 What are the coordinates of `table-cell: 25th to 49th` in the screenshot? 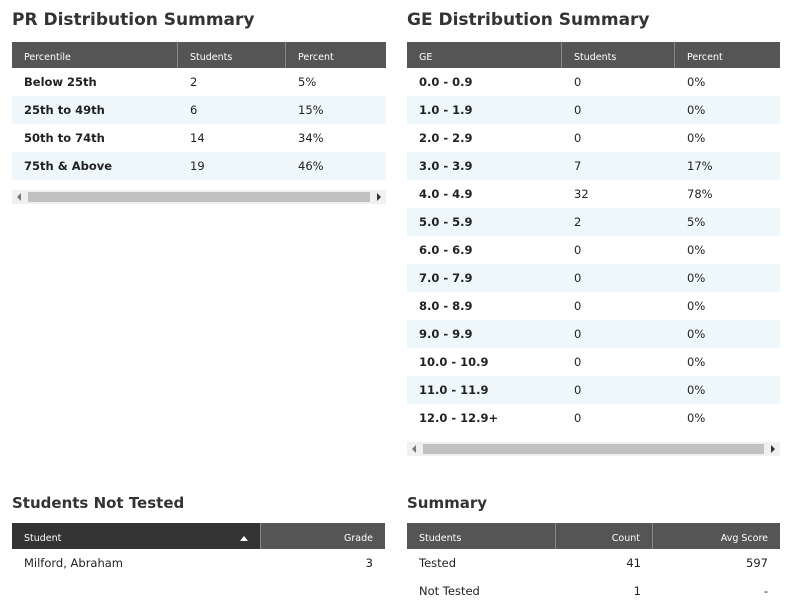 It's located at (64, 110).